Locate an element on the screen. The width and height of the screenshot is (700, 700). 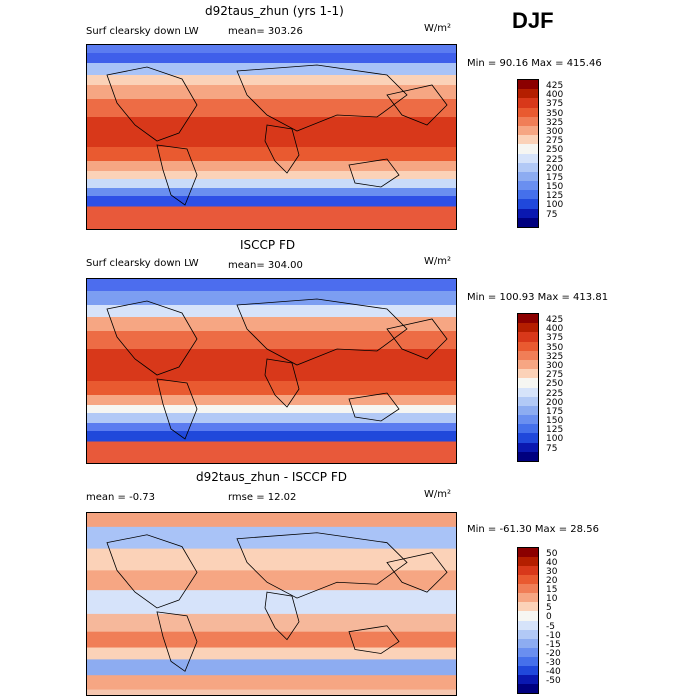
panel-1-units: W/m² is located at coordinates (438, 28).